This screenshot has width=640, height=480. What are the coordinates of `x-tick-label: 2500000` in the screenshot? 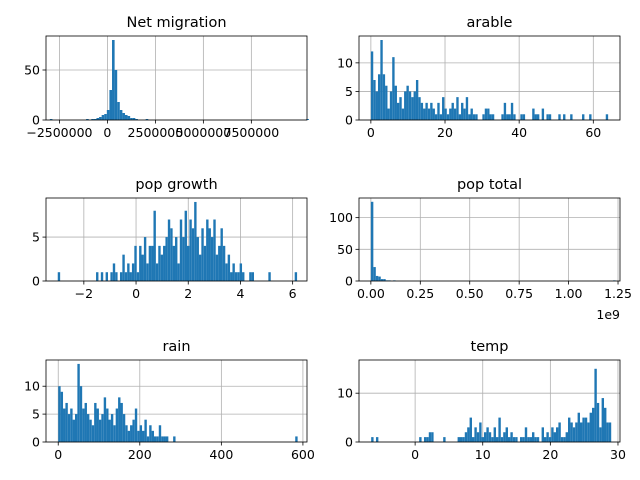 It's located at (156, 132).